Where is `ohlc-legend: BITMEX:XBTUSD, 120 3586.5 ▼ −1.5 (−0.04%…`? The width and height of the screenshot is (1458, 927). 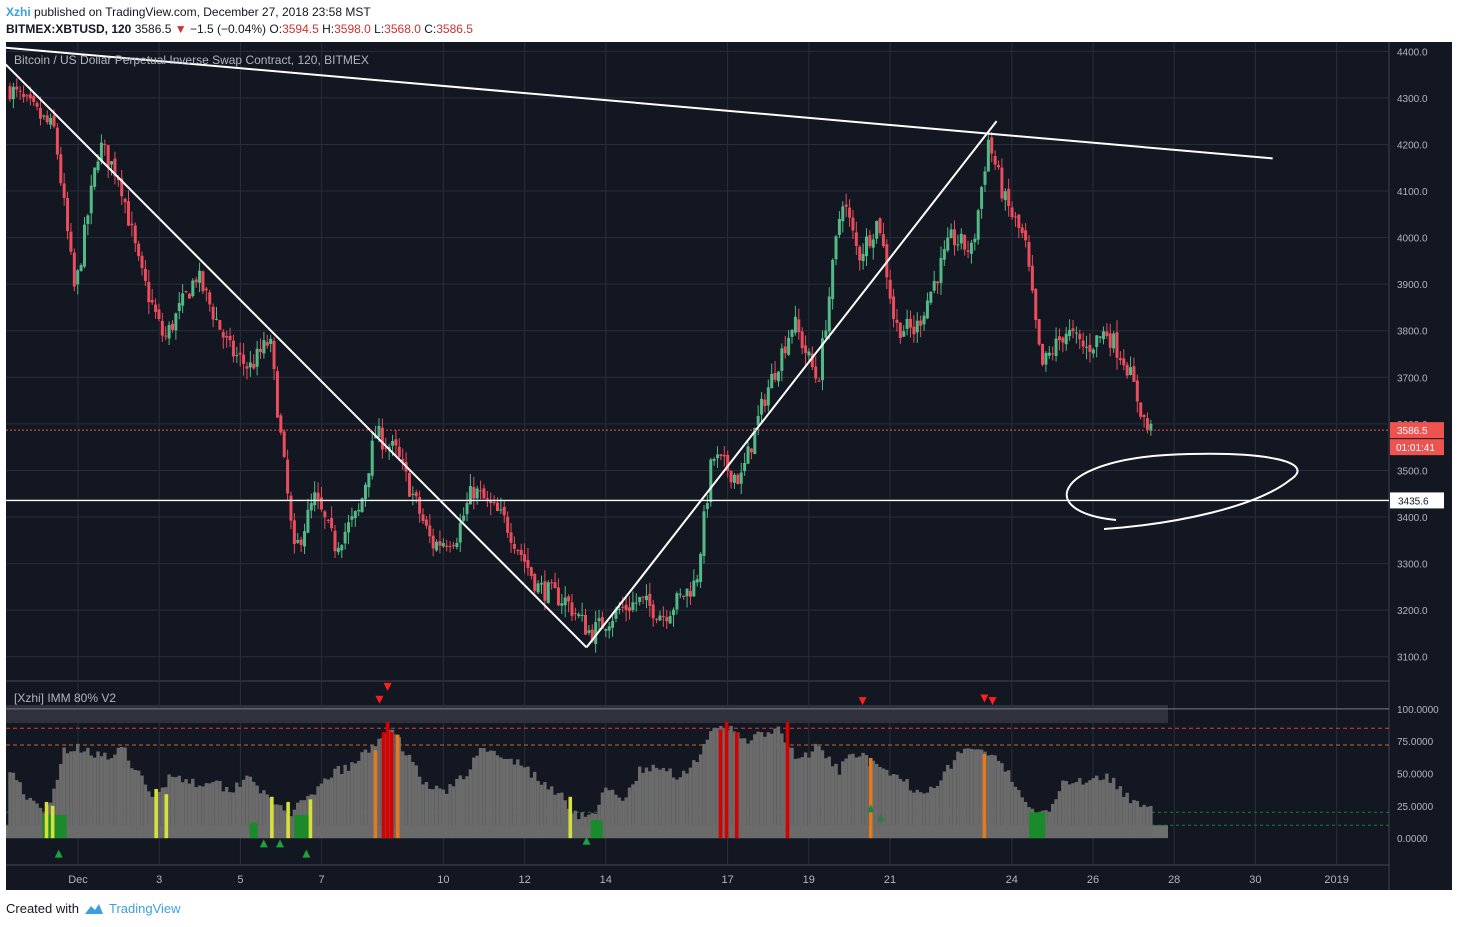
ohlc-legend: BITMEX:XBTUSD, 120 3586.5 ▼ −1.5 (−0.04%… is located at coordinates (239, 29).